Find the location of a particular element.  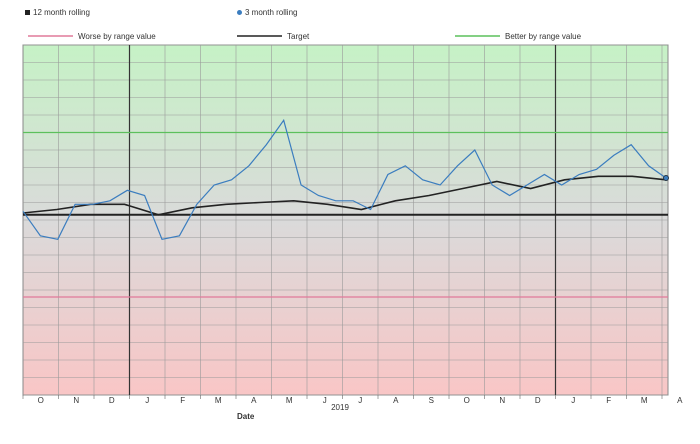

series-line is located at coordinates (344, 195).